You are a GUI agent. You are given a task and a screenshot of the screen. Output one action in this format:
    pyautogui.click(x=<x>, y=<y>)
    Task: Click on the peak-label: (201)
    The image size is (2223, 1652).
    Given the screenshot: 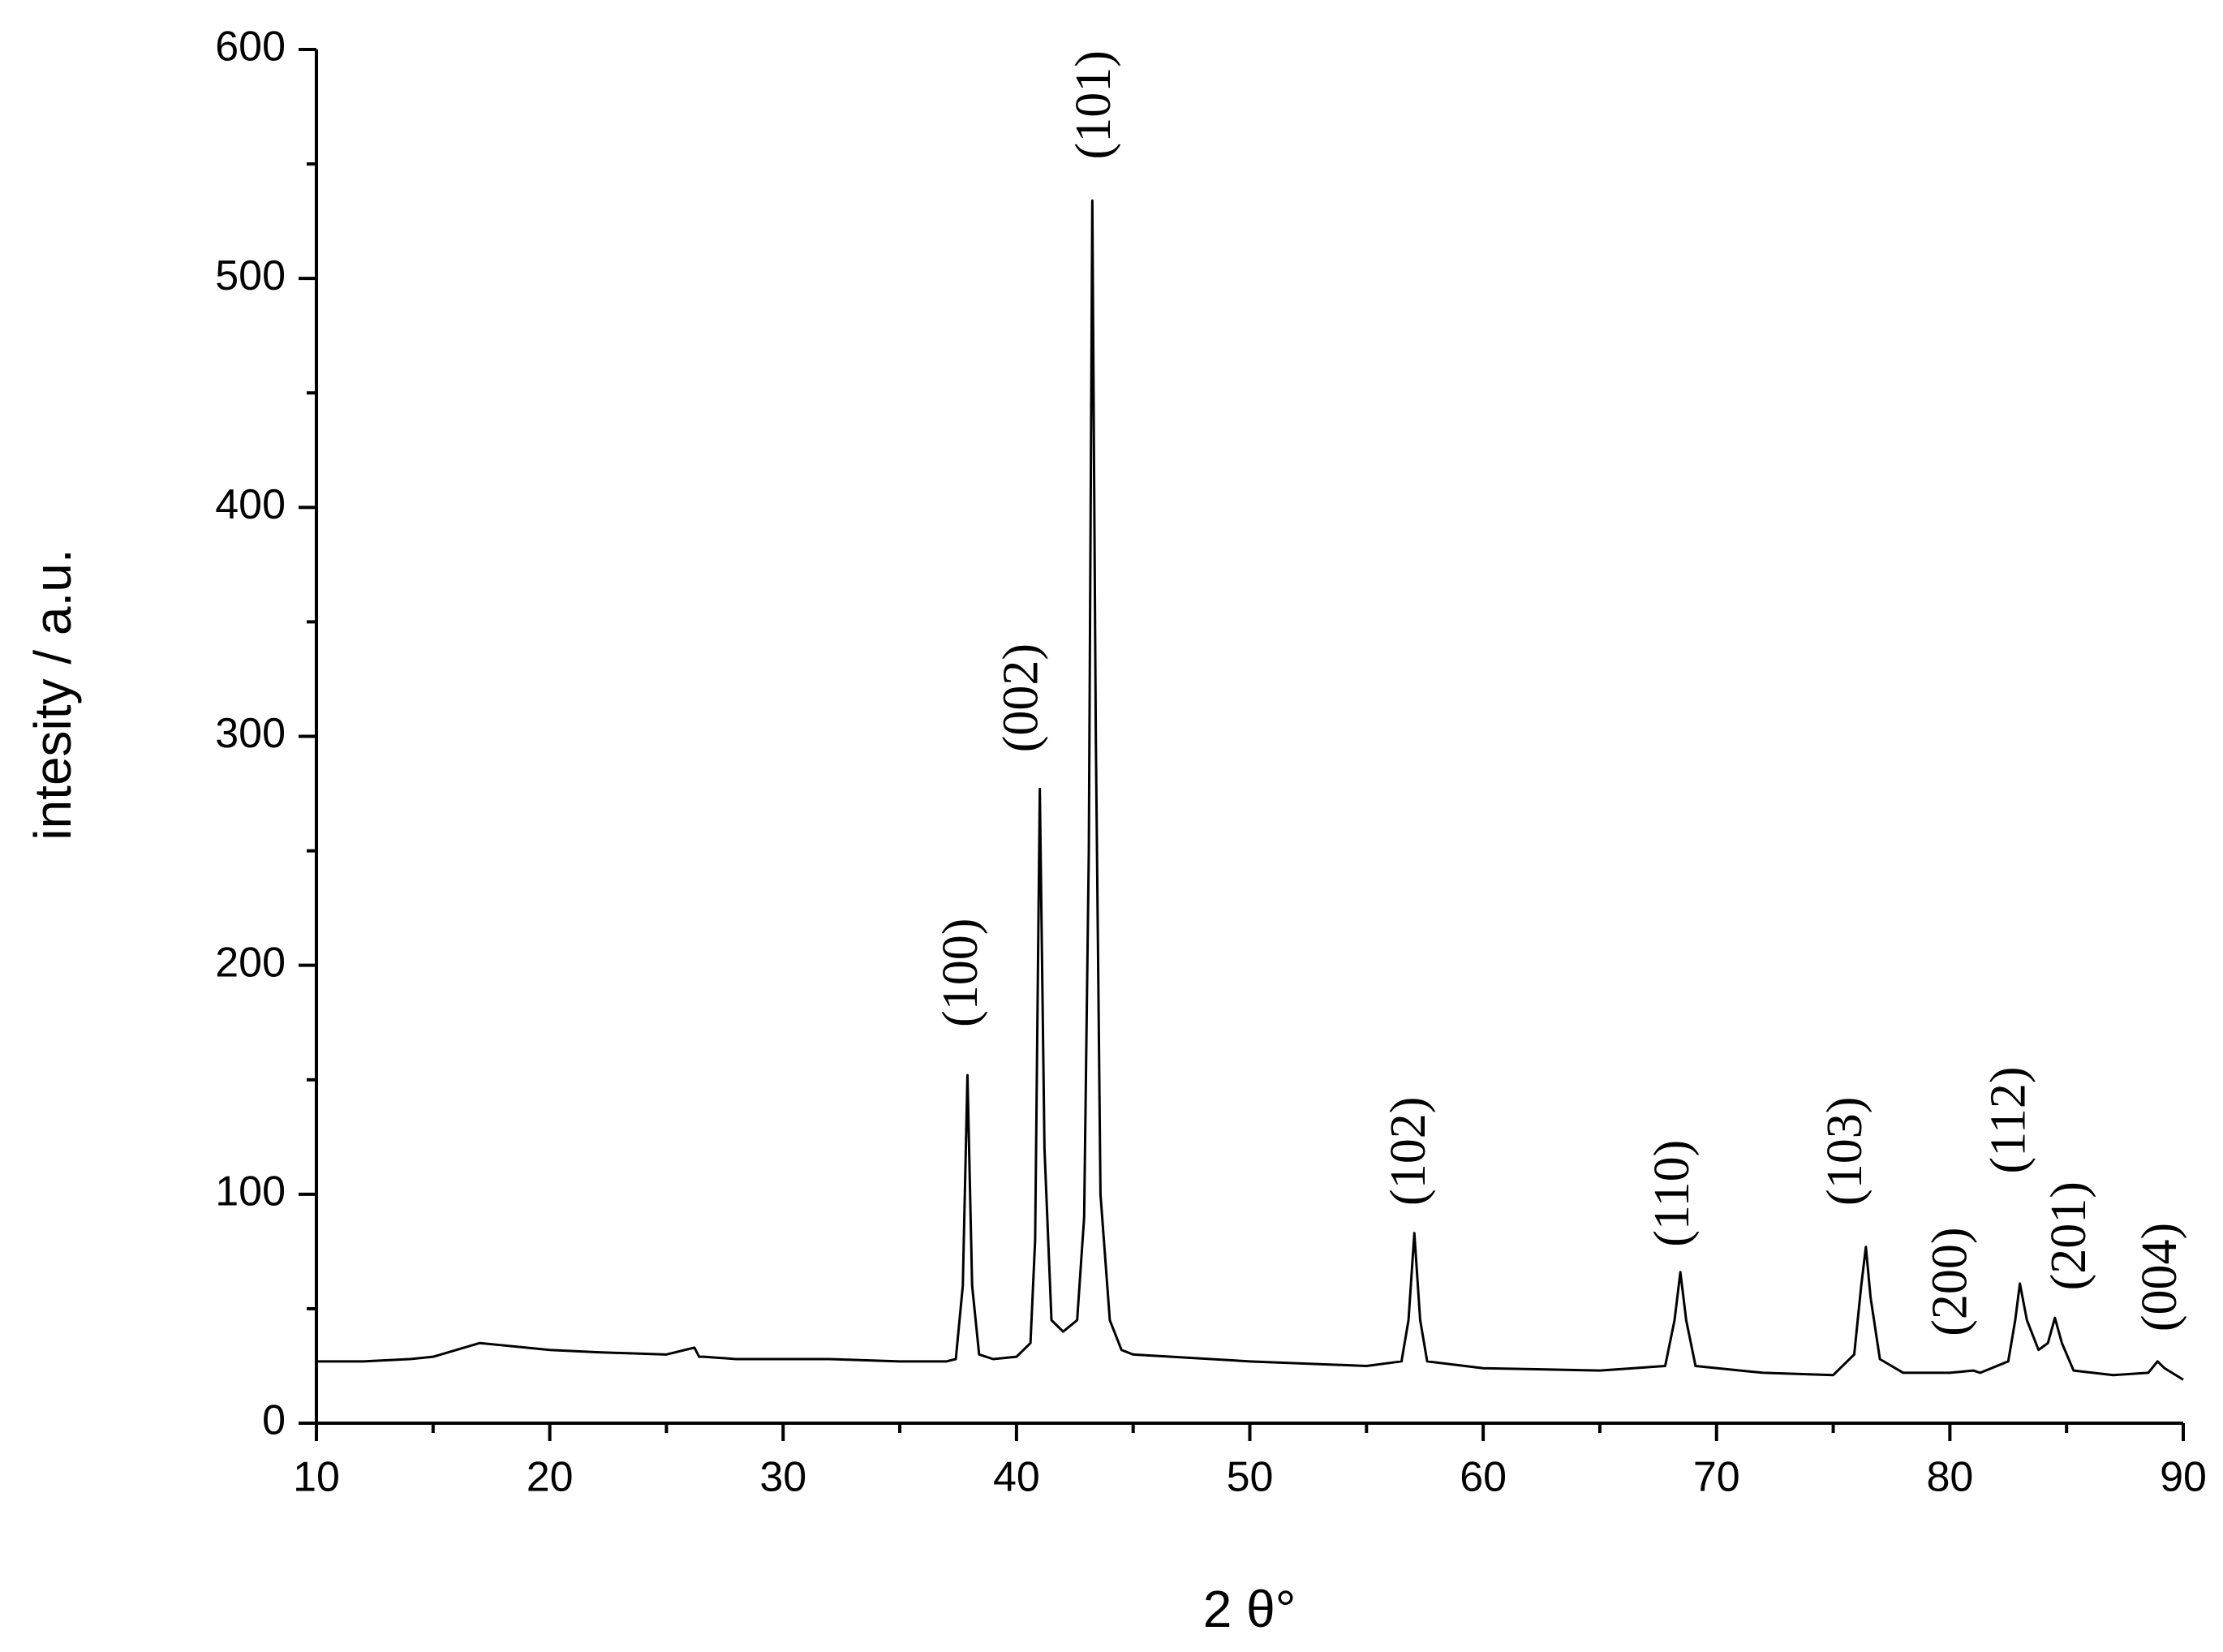 What is the action you would take?
    pyautogui.click(x=2069, y=1235)
    